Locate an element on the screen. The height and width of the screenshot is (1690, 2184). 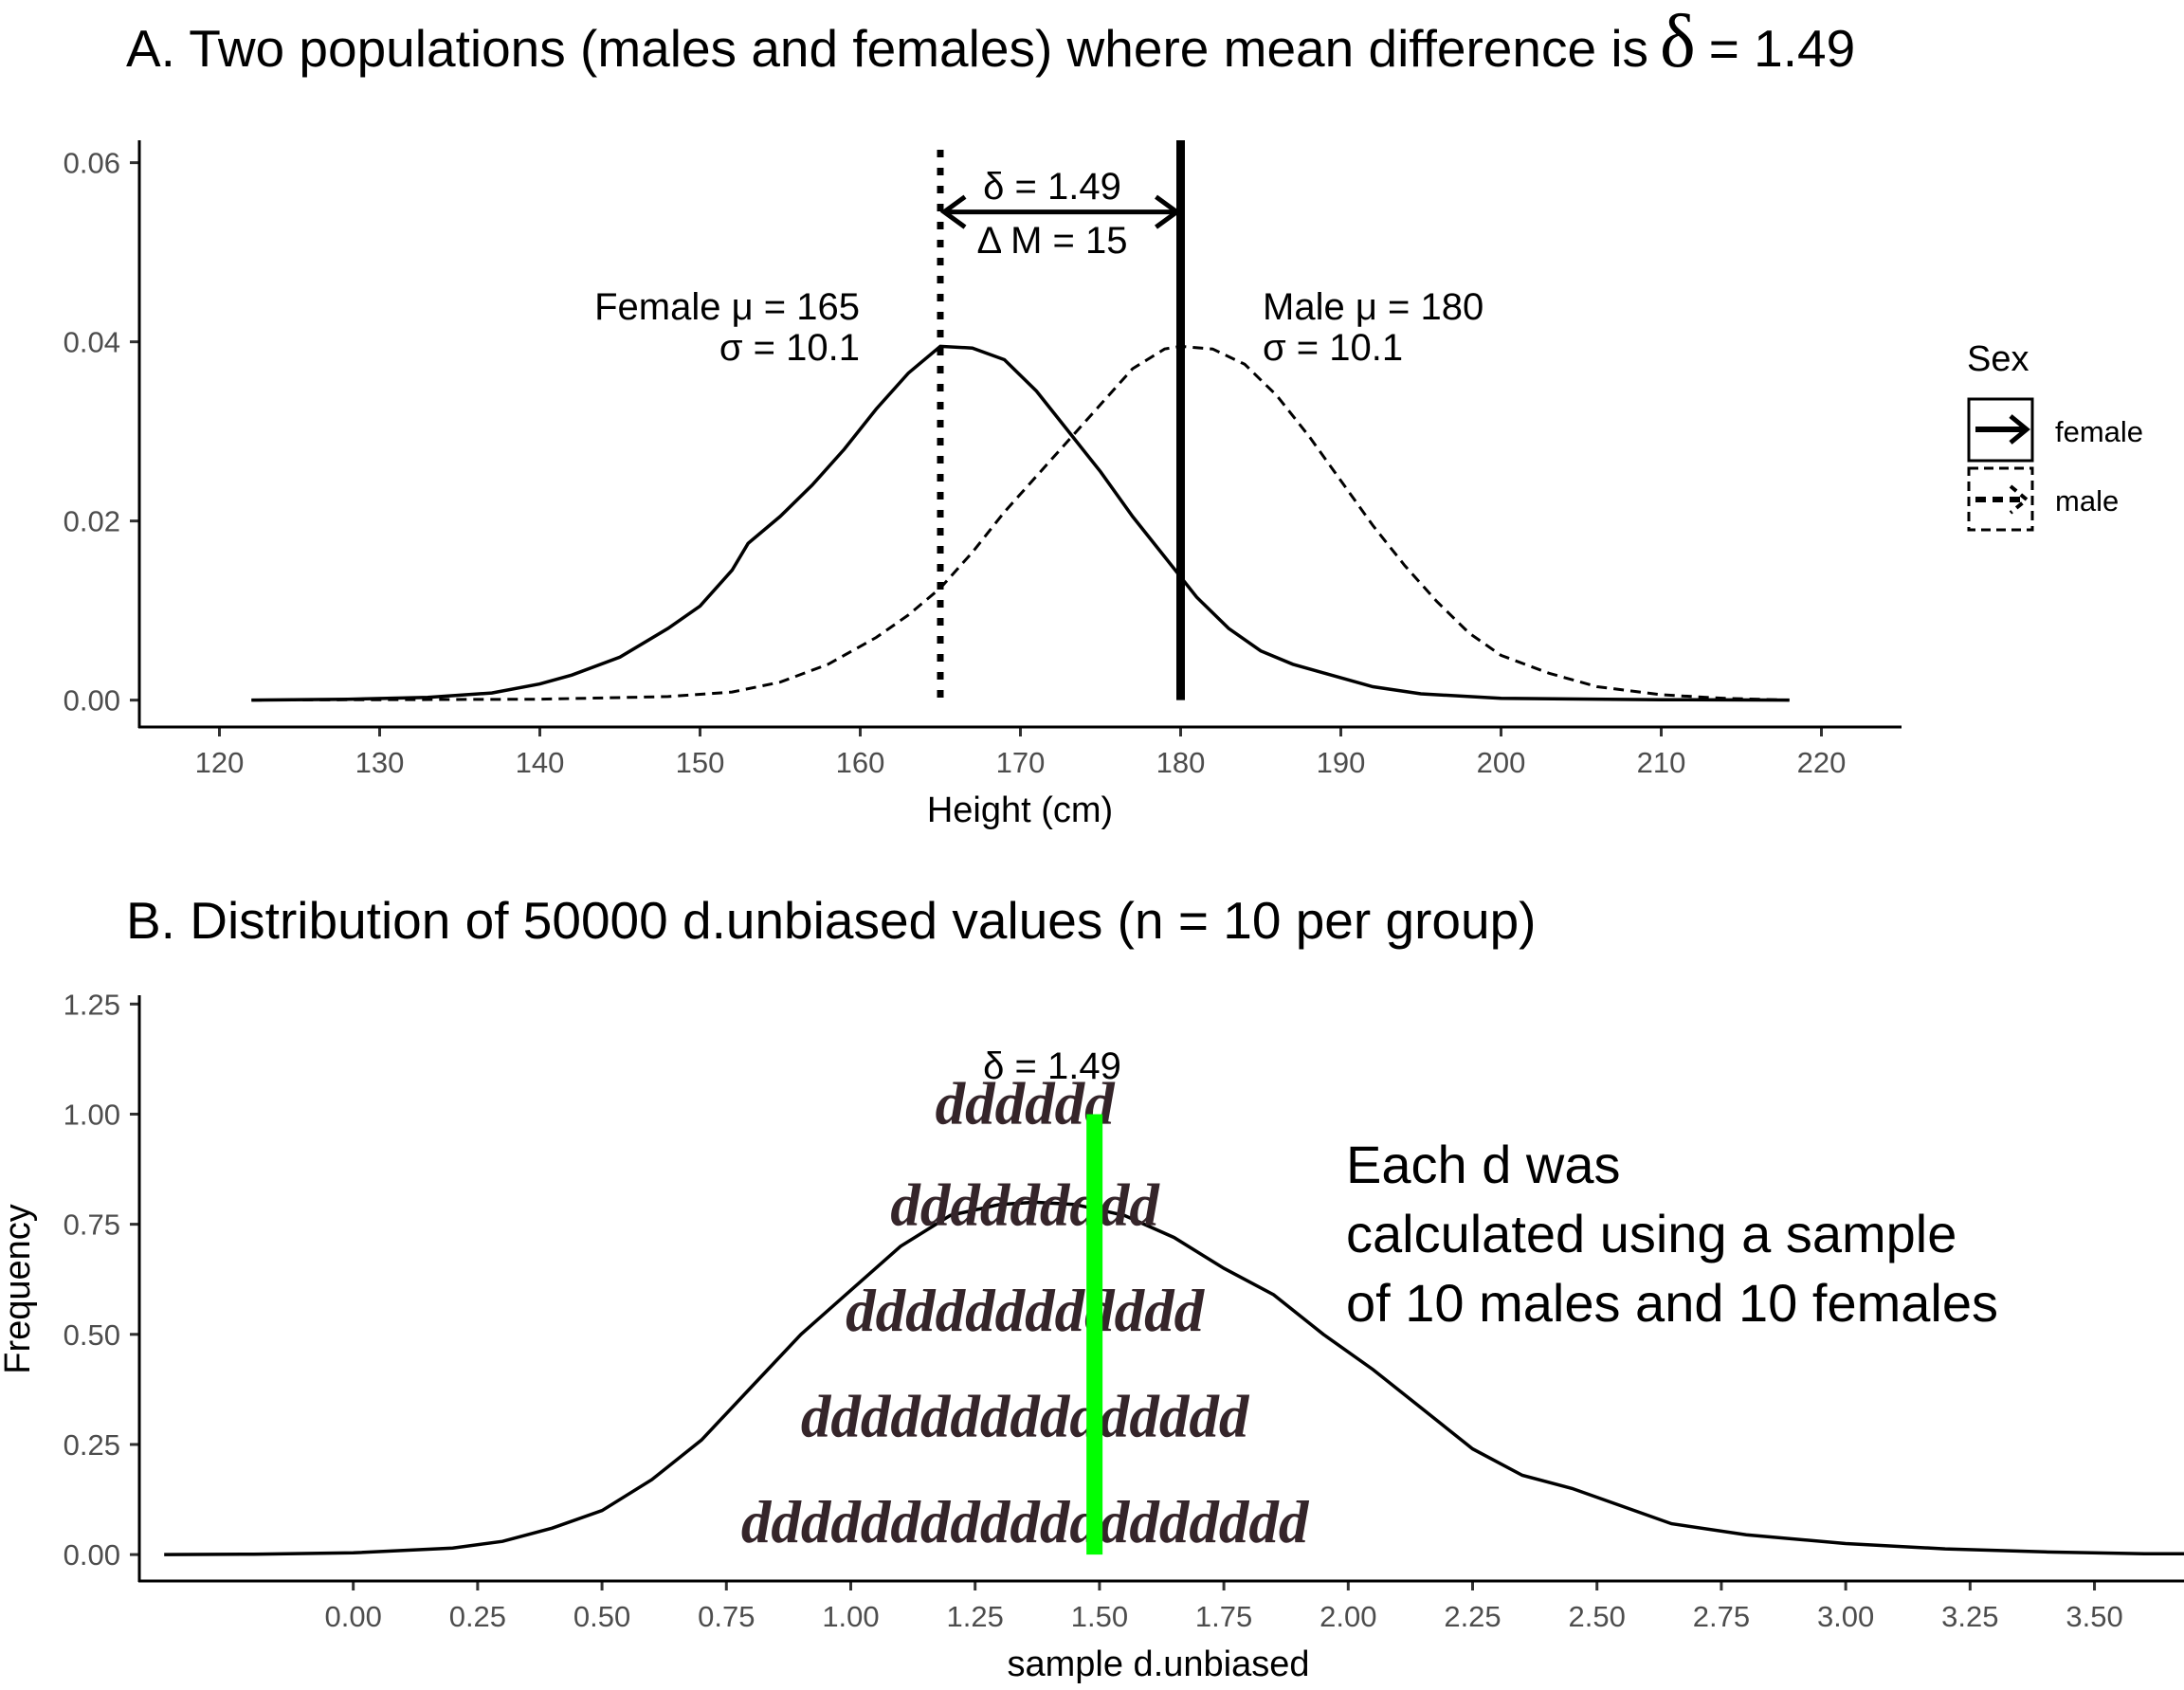
x-tick-label: 2.50 is located at coordinates (1597, 1616).